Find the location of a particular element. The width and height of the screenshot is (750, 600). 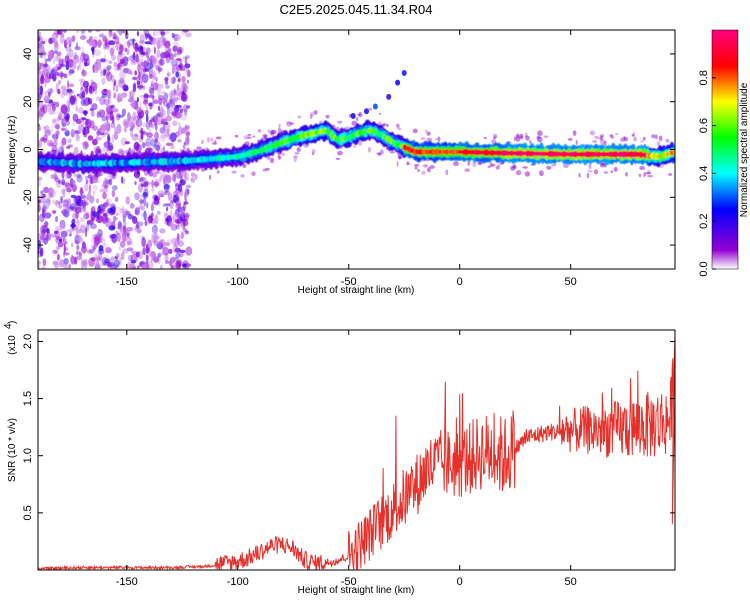

colorbar-label: Normalized spectral amplitude is located at coordinates (744, 149).